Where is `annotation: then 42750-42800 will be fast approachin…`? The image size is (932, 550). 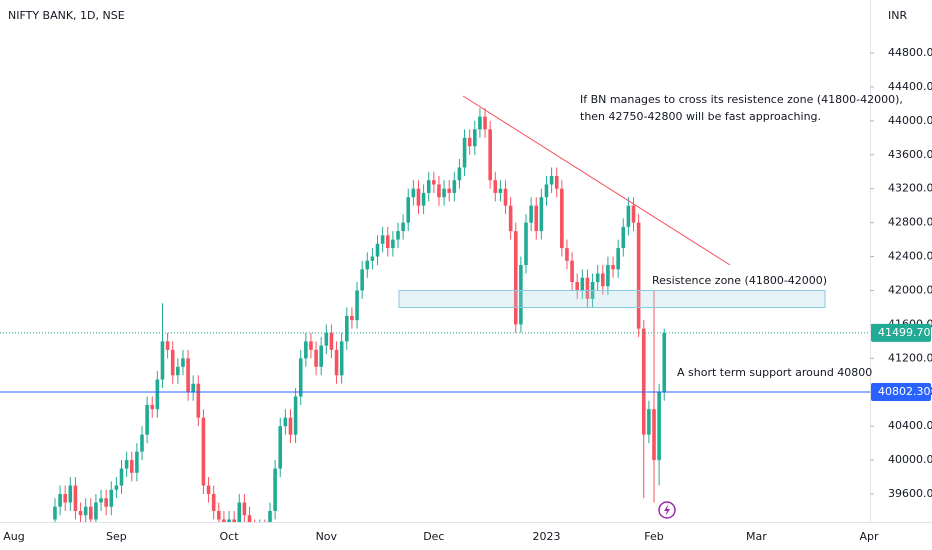
annotation: then 42750-42800 will be fast approachin… is located at coordinates (700, 116).